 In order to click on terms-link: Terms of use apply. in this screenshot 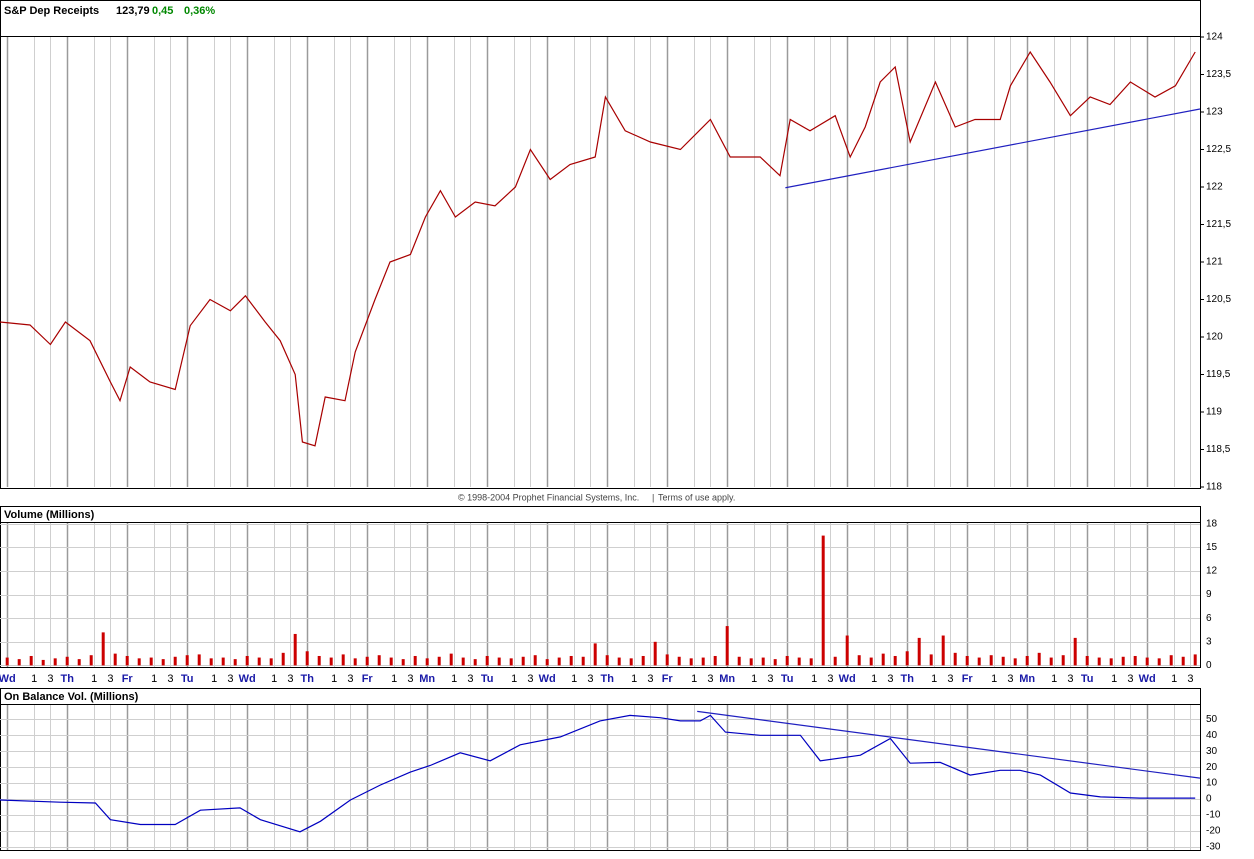, I will do `click(696, 497)`.